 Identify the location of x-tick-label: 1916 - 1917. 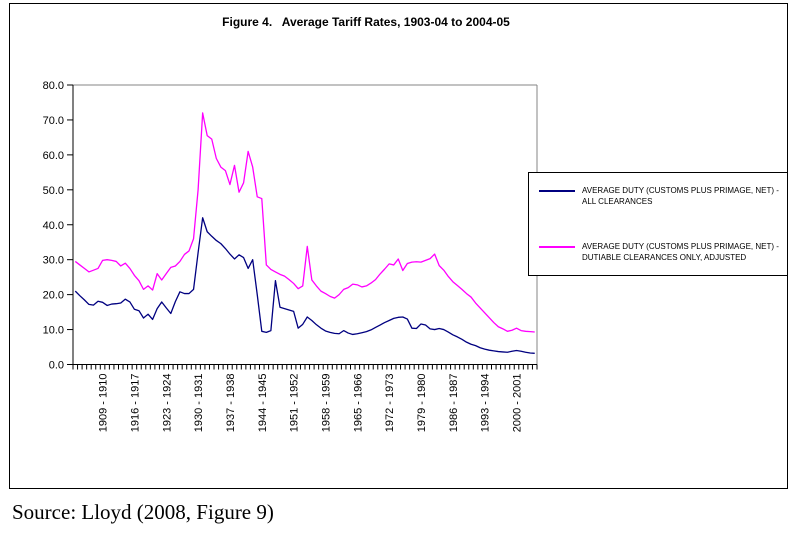
(135, 403).